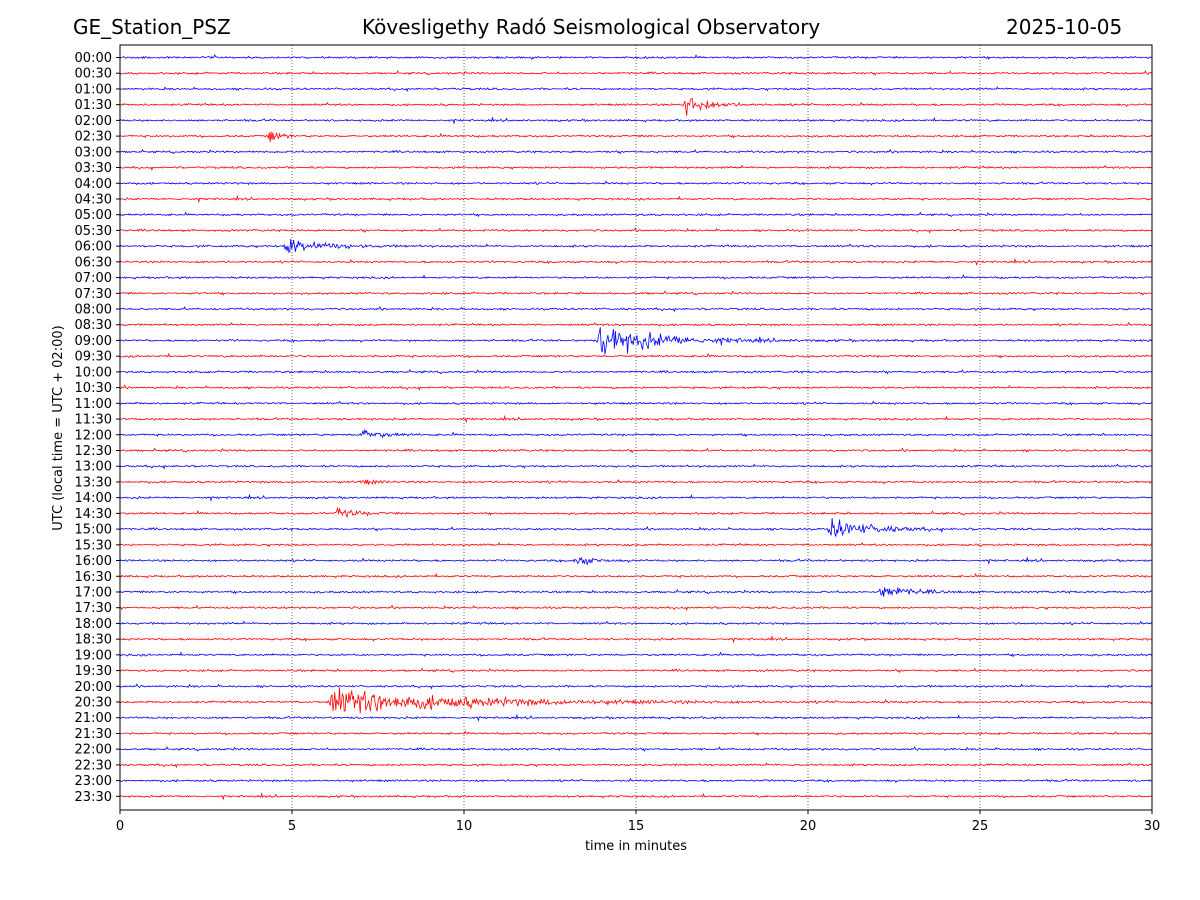  What do you see at coordinates (152, 27) in the screenshot?
I see `station-title: GE_Station_PSZ` at bounding box center [152, 27].